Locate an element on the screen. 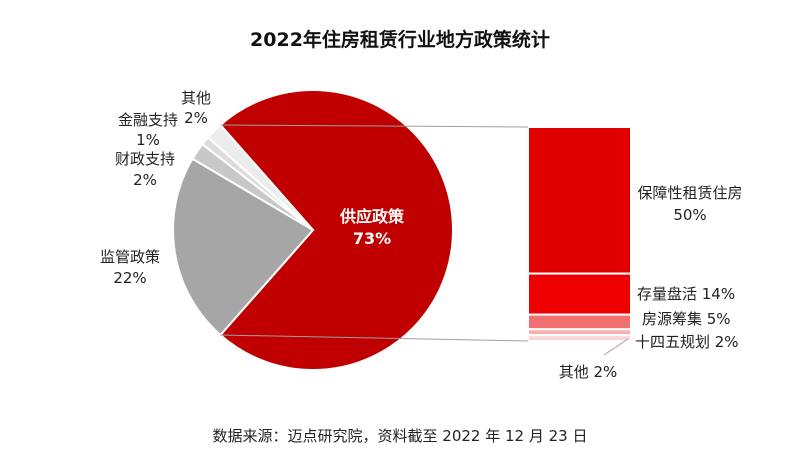 The image size is (800, 463). bar-label-name-0: 保障性租赁住房 is located at coordinates (689, 193).